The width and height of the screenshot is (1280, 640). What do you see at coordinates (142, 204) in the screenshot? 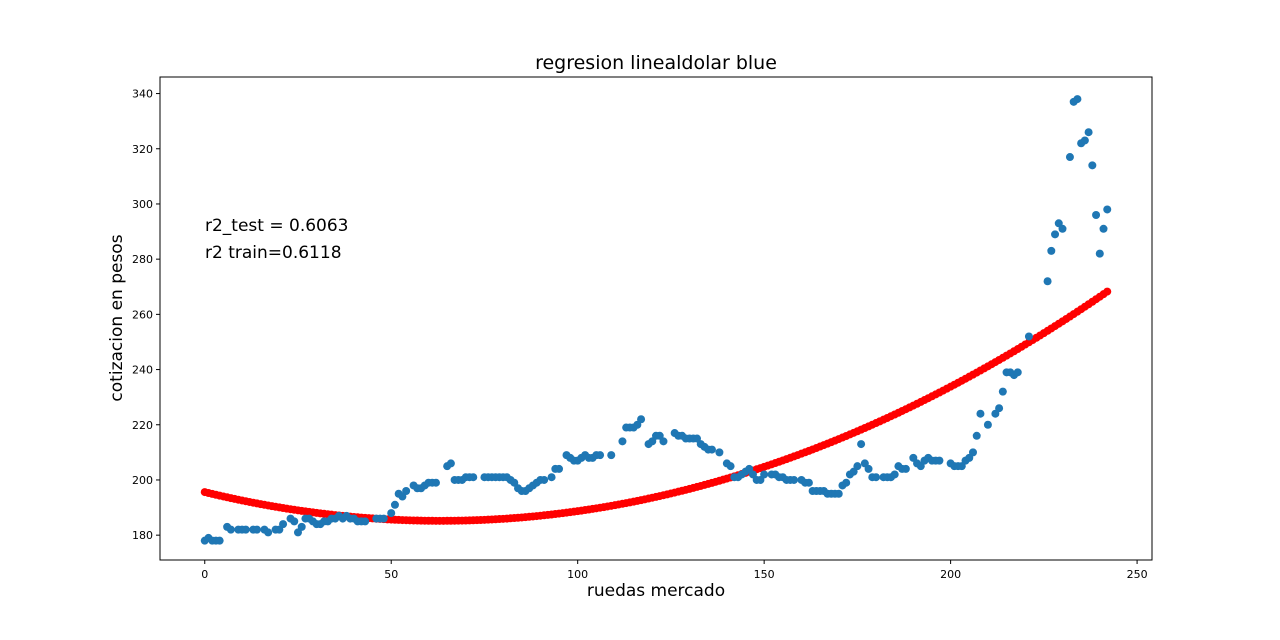
I see `y-tick-label: 300` at bounding box center [142, 204].